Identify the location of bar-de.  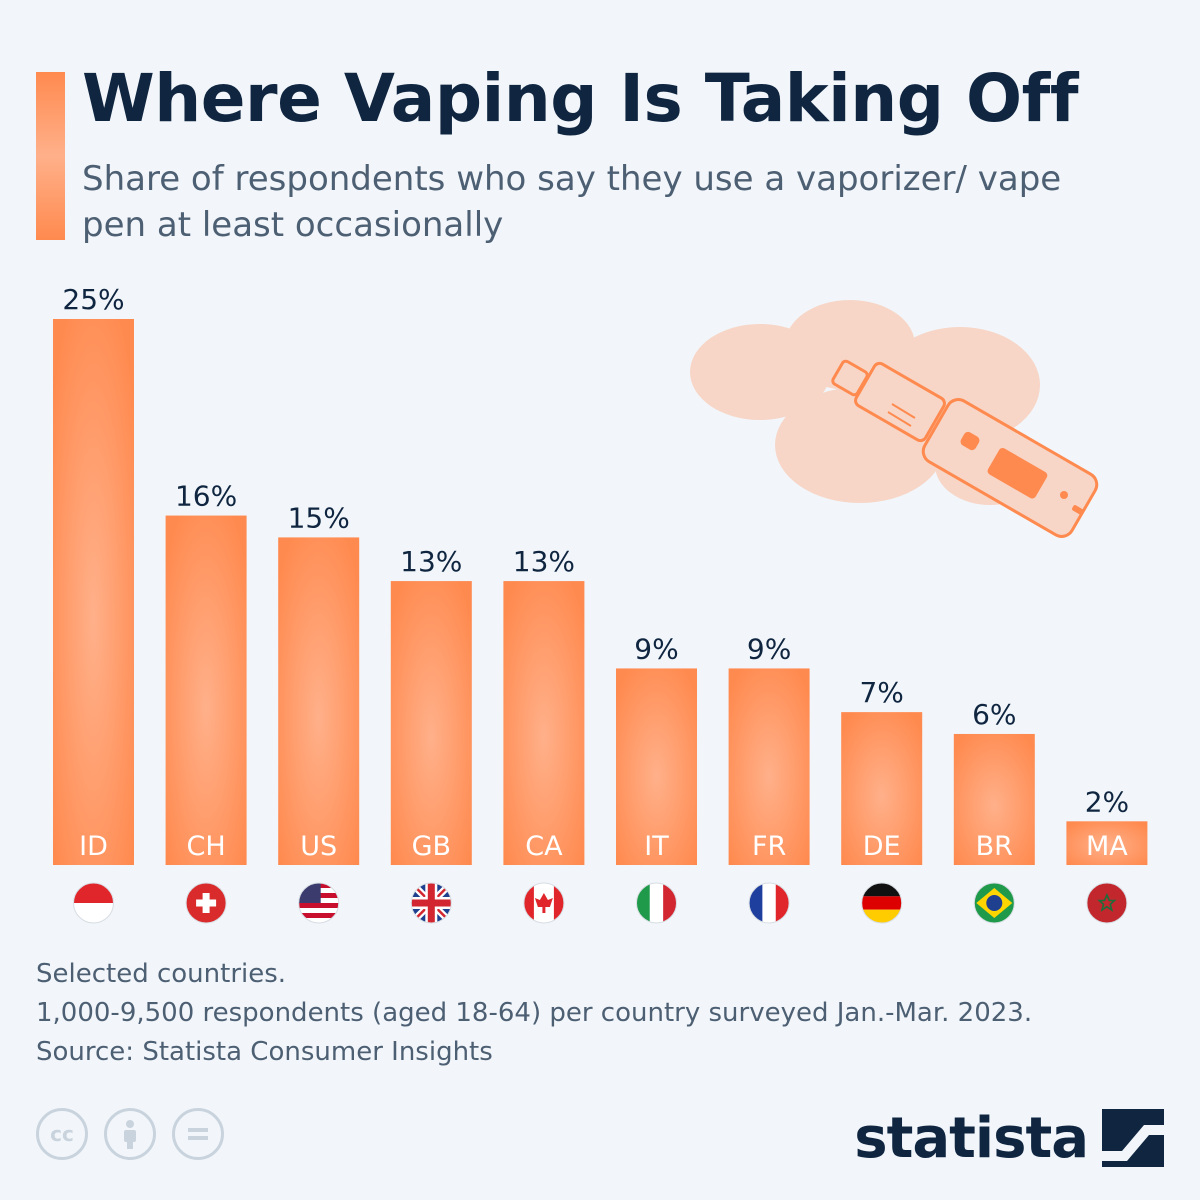
(882, 788).